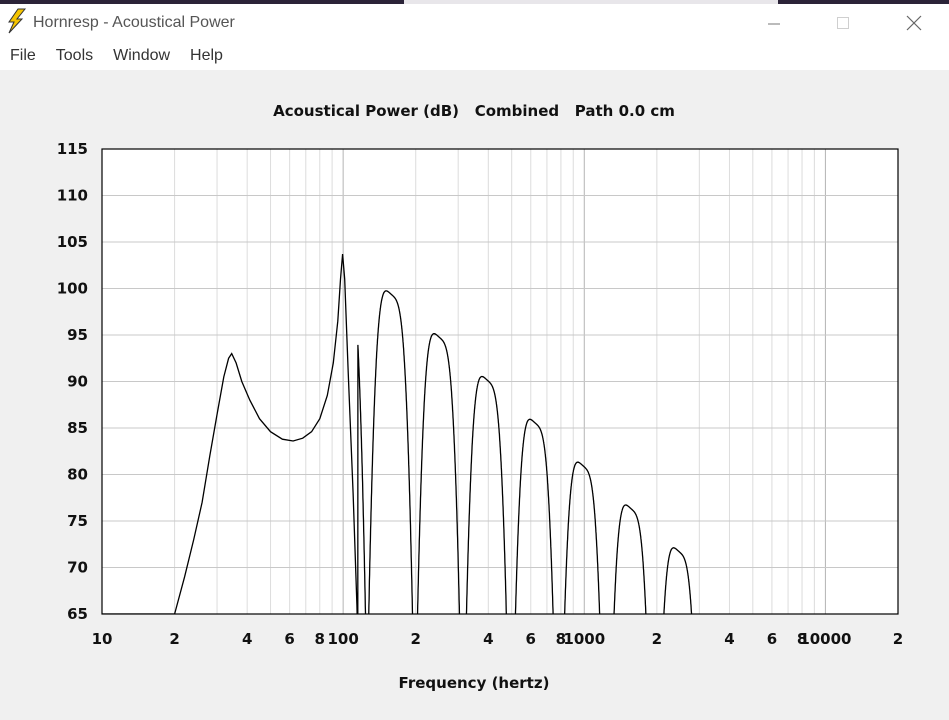 This screenshot has width=949, height=720. Describe the element at coordinates (77, 614) in the screenshot. I see `y-tick-label: 65` at that location.